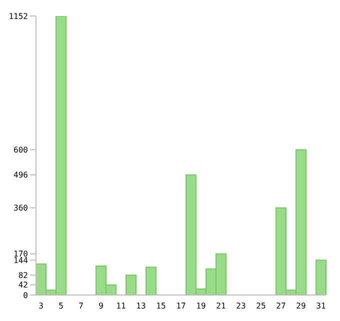 This screenshot has width=340, height=321. Describe the element at coordinates (121, 306) in the screenshot. I see `x-tick-label: 11` at that location.